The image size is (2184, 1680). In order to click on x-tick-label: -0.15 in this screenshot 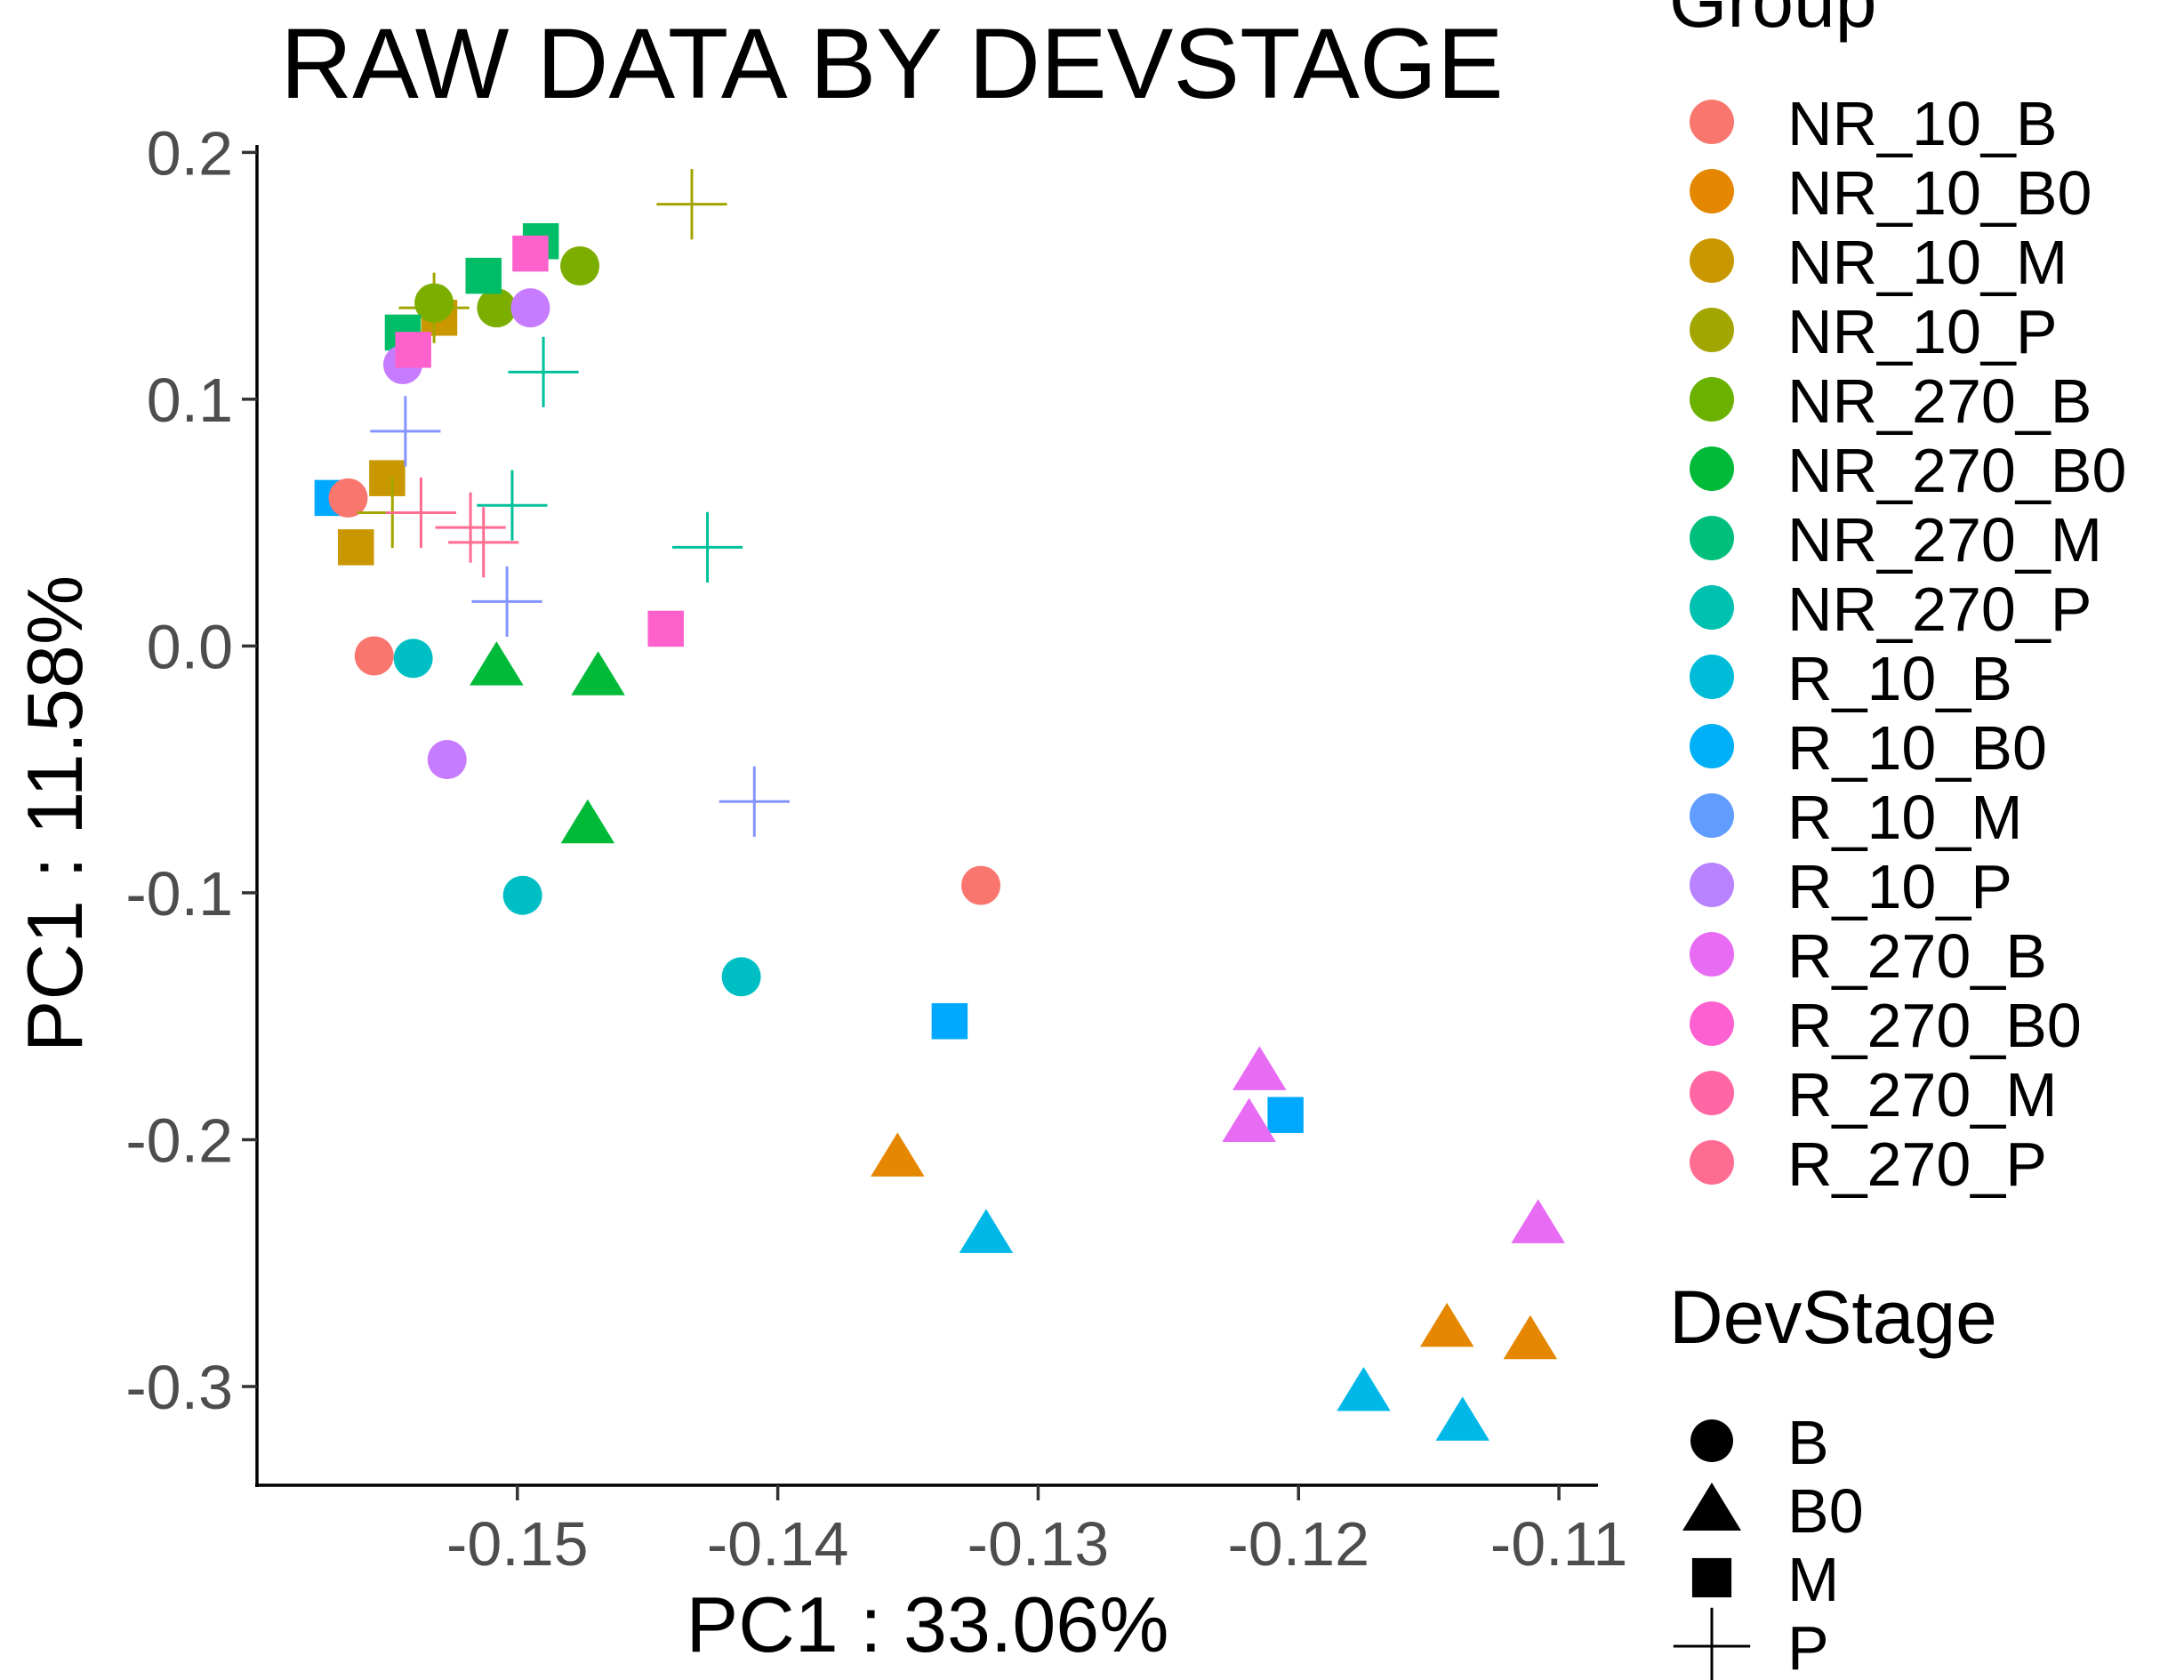, I will do `click(517, 1544)`.